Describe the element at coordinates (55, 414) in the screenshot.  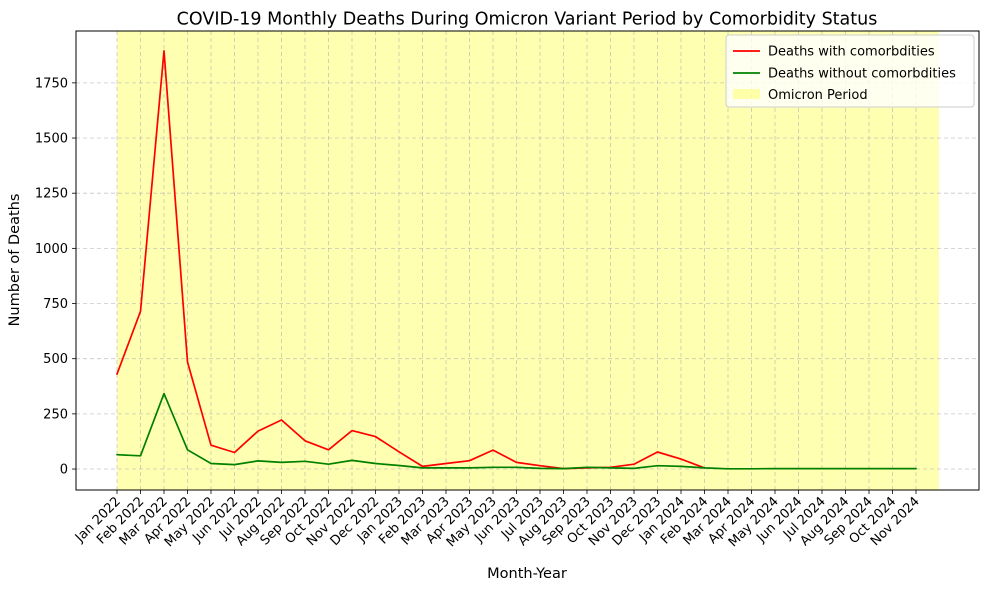
I see `y-tick-label: 250` at that location.